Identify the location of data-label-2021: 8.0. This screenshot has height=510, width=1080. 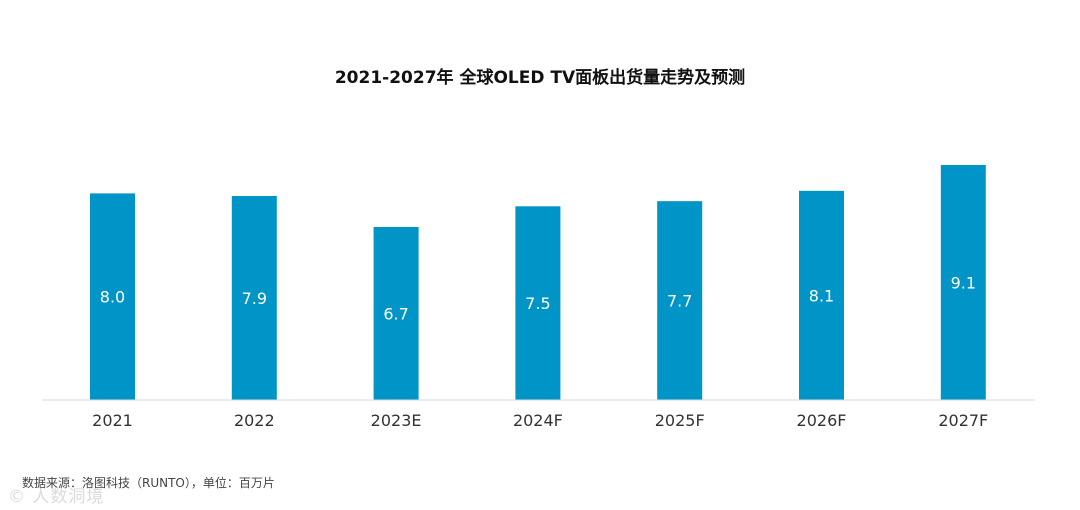
(112, 297).